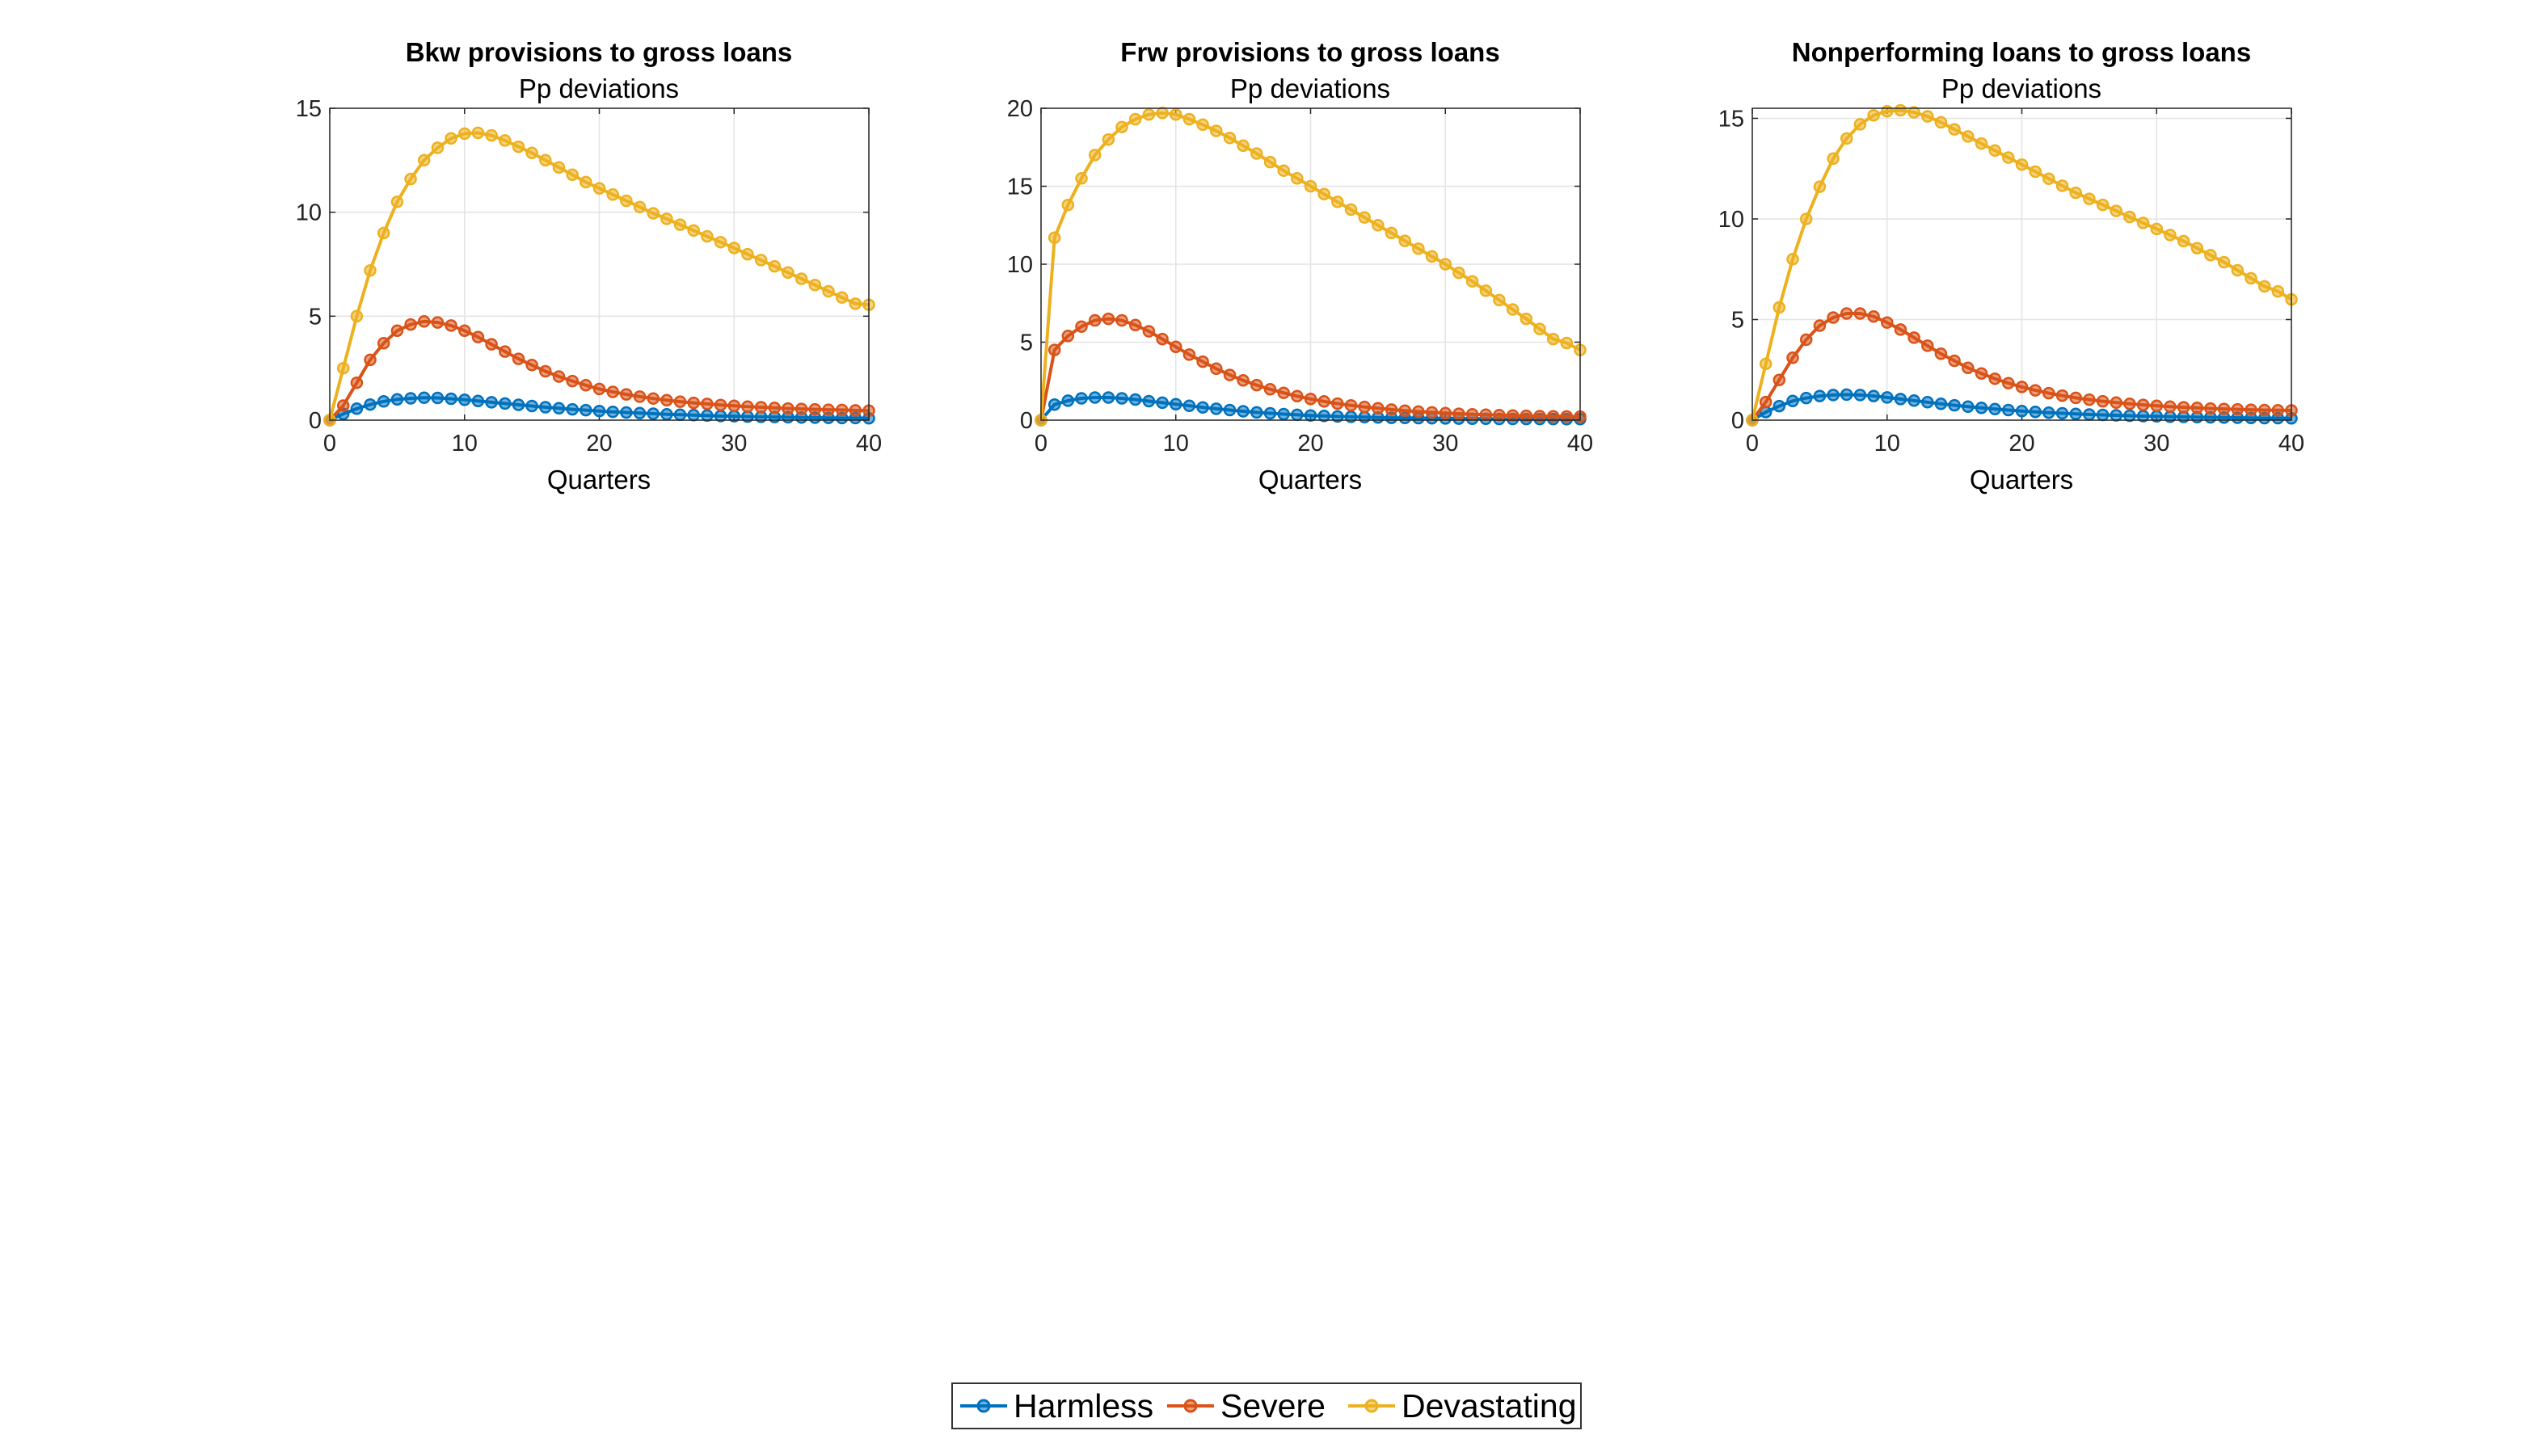 The image size is (2546, 1456). What do you see at coordinates (1273, 1405) in the screenshot?
I see `legend-label: Severe` at bounding box center [1273, 1405].